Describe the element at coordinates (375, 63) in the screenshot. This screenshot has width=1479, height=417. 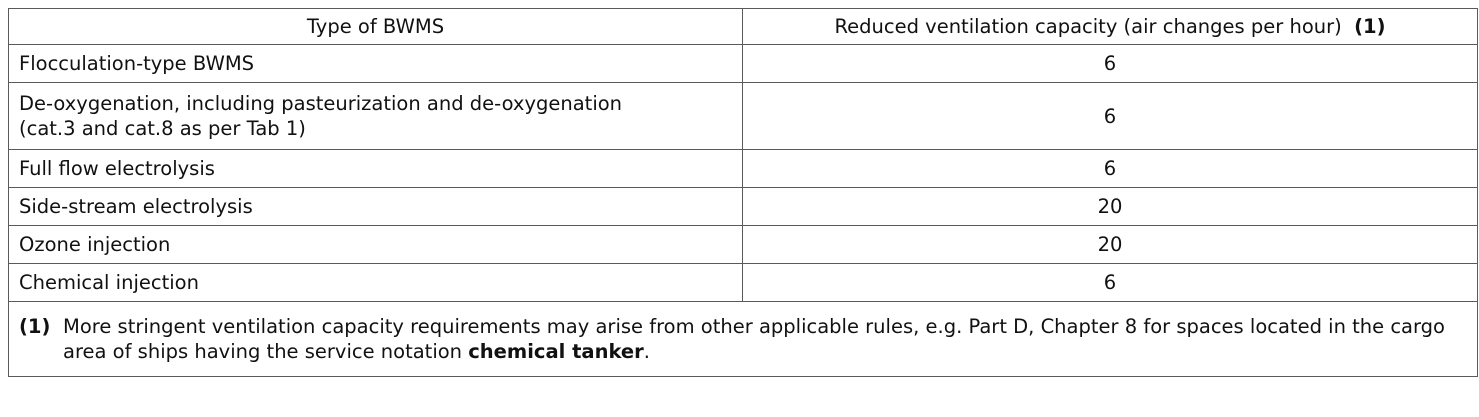
I see `cell-type: Flocculation-type BWMS` at that location.